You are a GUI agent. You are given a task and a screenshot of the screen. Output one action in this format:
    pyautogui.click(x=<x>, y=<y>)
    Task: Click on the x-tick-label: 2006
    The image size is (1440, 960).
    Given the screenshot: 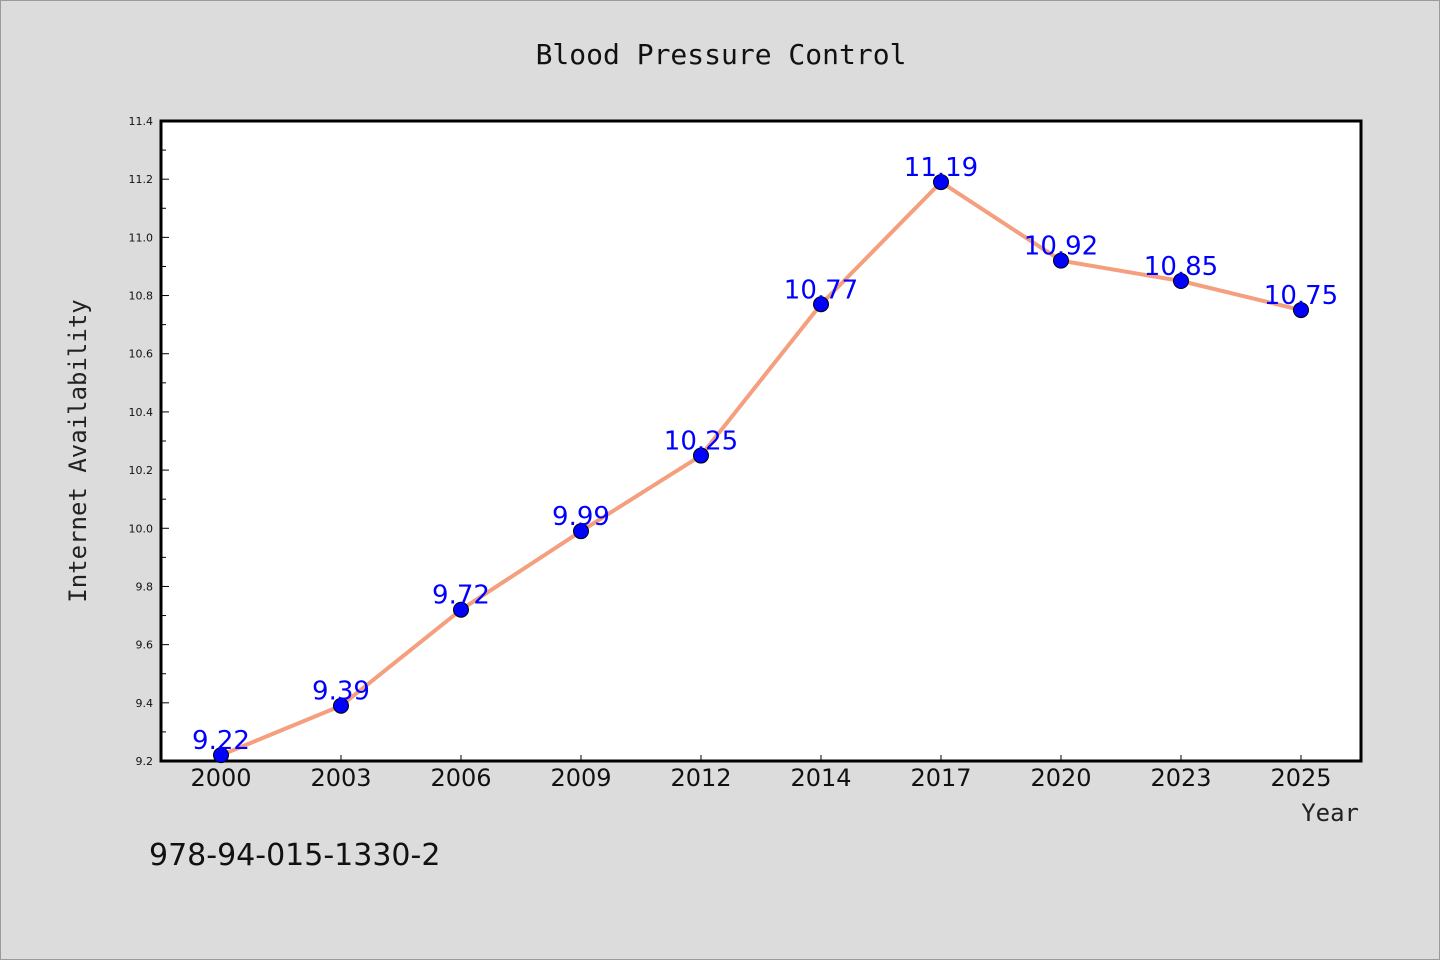 What is the action you would take?
    pyautogui.click(x=460, y=778)
    